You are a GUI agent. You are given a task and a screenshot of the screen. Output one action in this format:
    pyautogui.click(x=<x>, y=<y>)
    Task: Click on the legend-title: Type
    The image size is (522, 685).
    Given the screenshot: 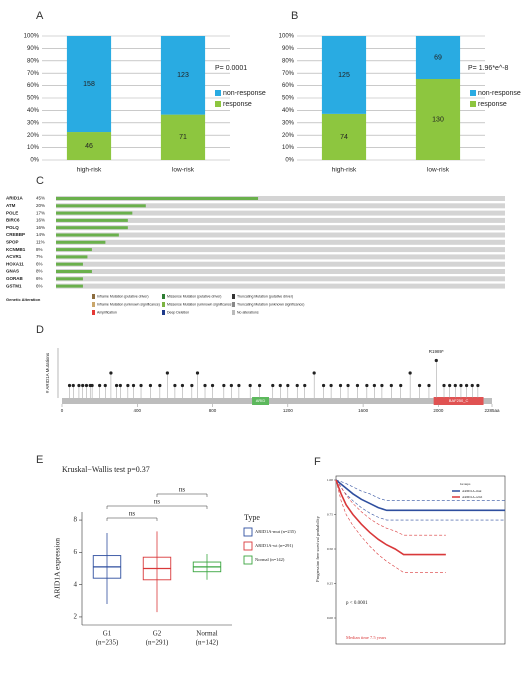 What is the action you would take?
    pyautogui.click(x=252, y=517)
    